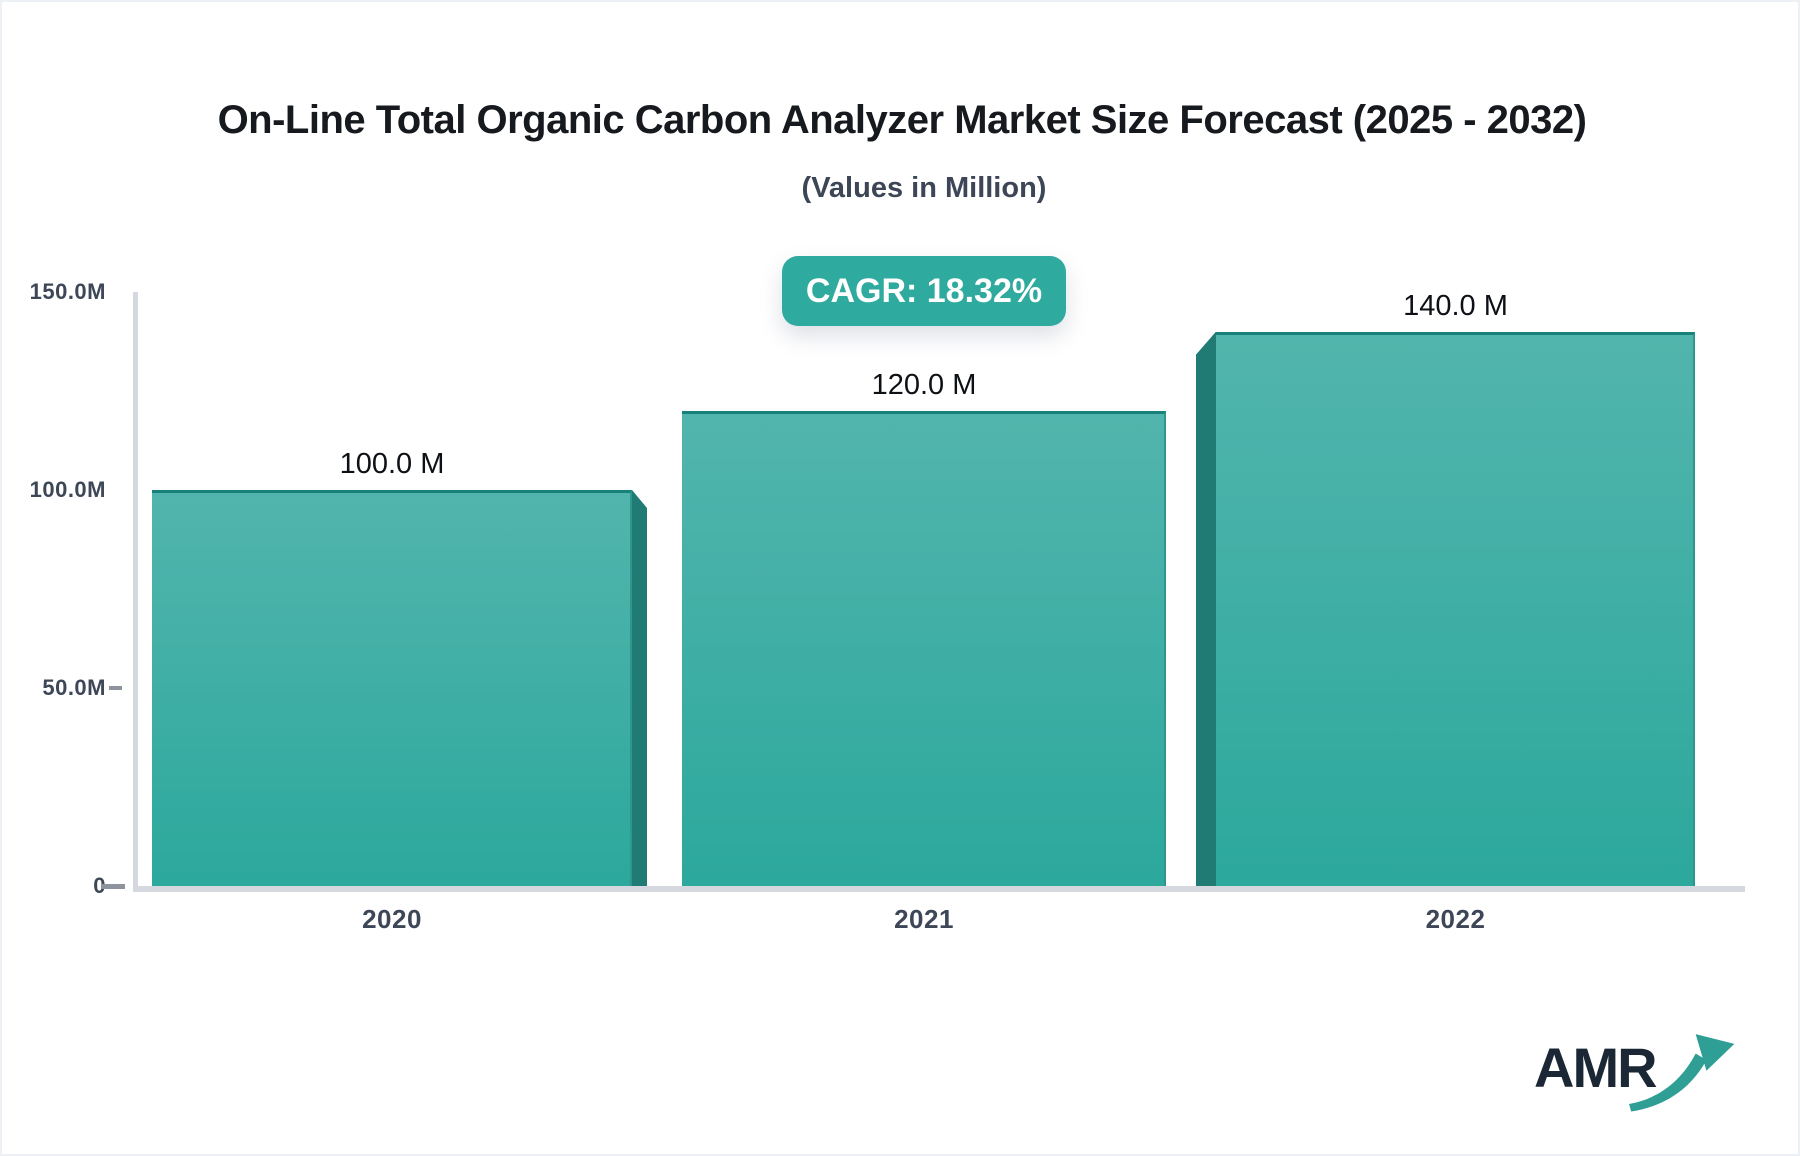 Image resolution: width=1800 pixels, height=1156 pixels. Describe the element at coordinates (67, 489) in the screenshot. I see `y-axis-tick-label: 100.0M` at that location.